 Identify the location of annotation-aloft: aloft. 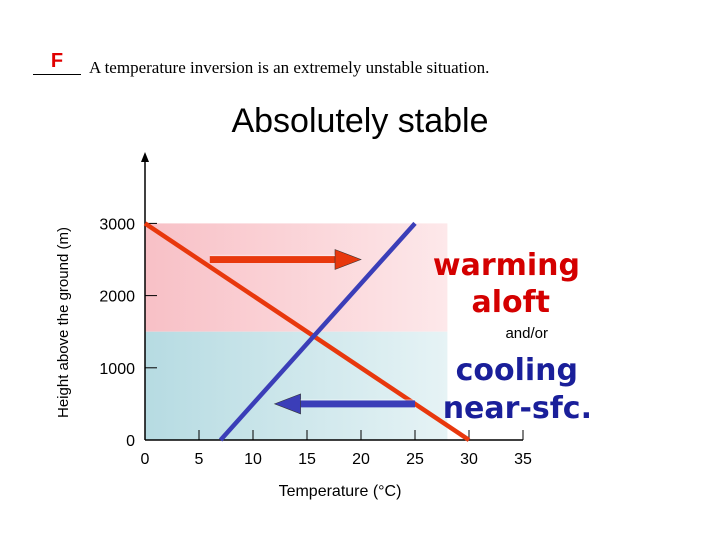
(510, 302).